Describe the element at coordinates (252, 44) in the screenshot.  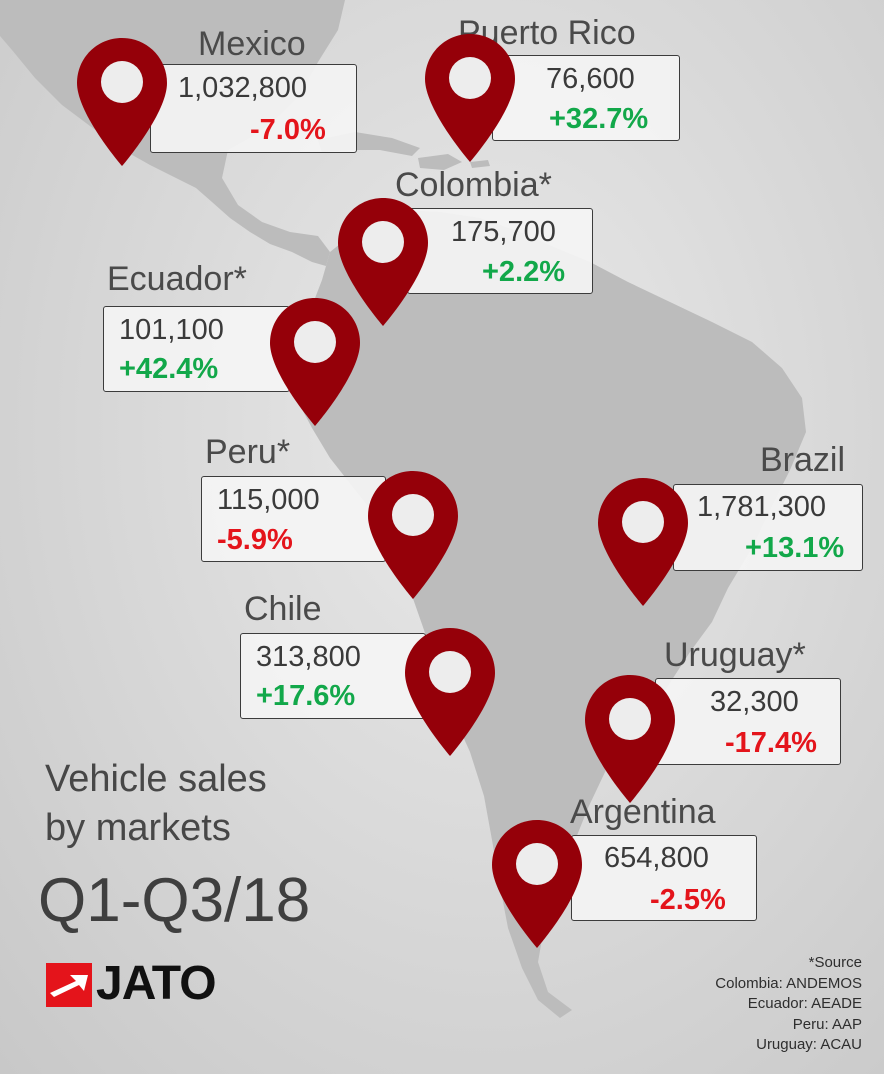
I see `country-name: Mexico` at that location.